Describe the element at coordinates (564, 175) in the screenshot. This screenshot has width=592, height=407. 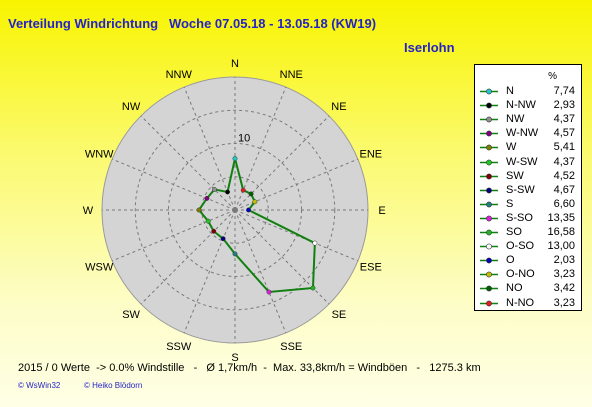
I see `legend-value: 4,52` at that location.